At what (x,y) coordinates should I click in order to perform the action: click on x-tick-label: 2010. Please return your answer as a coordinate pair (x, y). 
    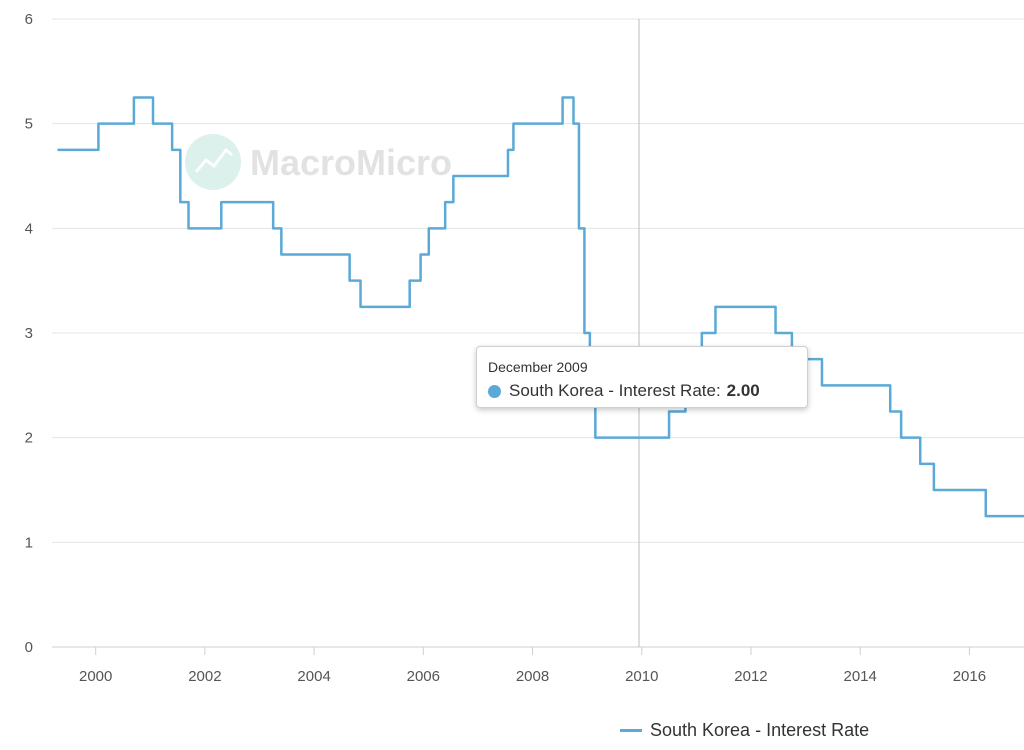
    Looking at the image, I should click on (641, 676).